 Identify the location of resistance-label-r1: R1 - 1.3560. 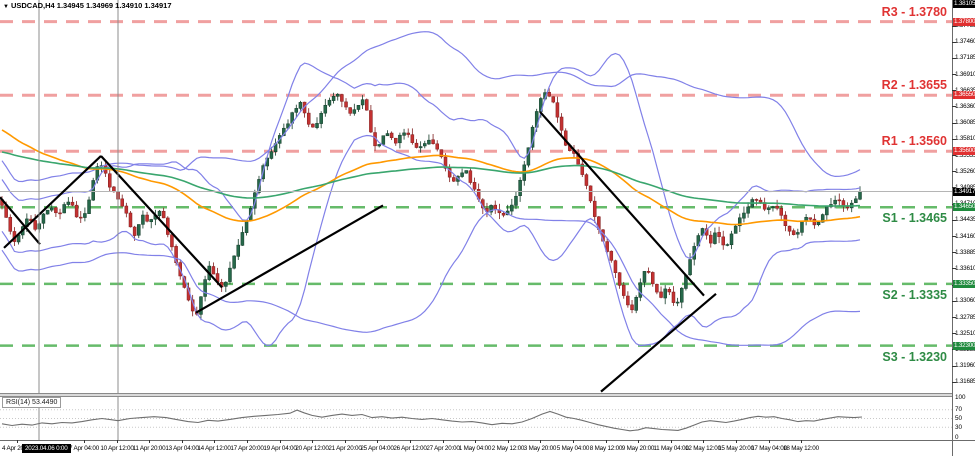
(914, 141).